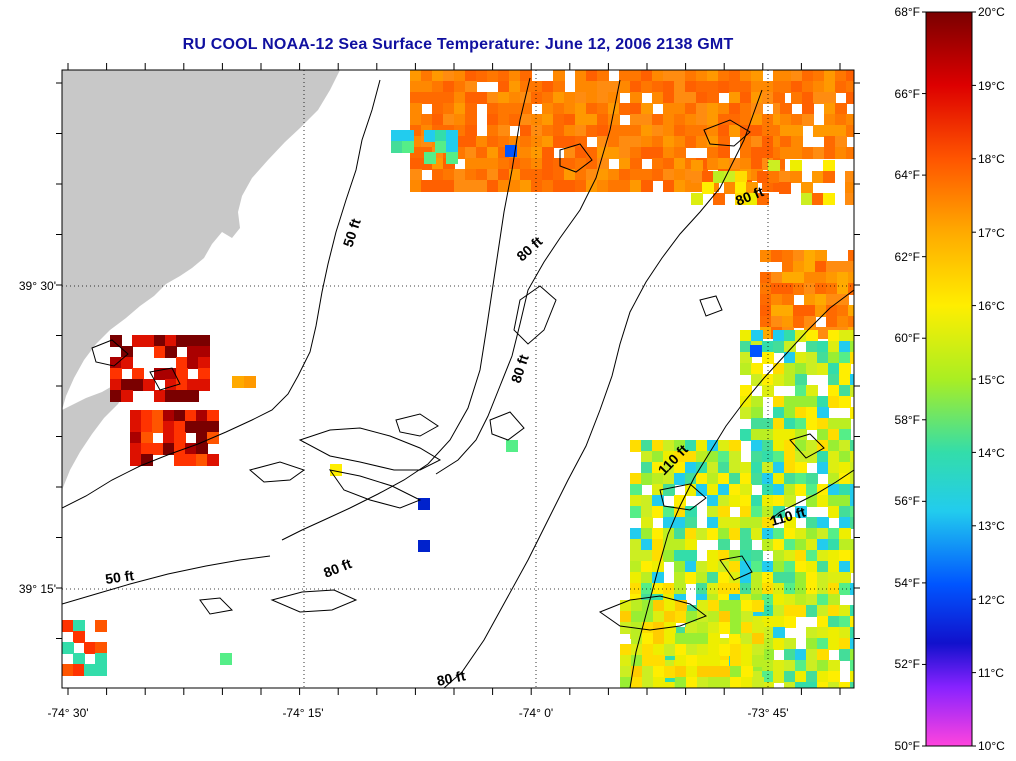 This screenshot has width=1016, height=761. I want to click on lat-label: 39° 15', so click(37, 589).